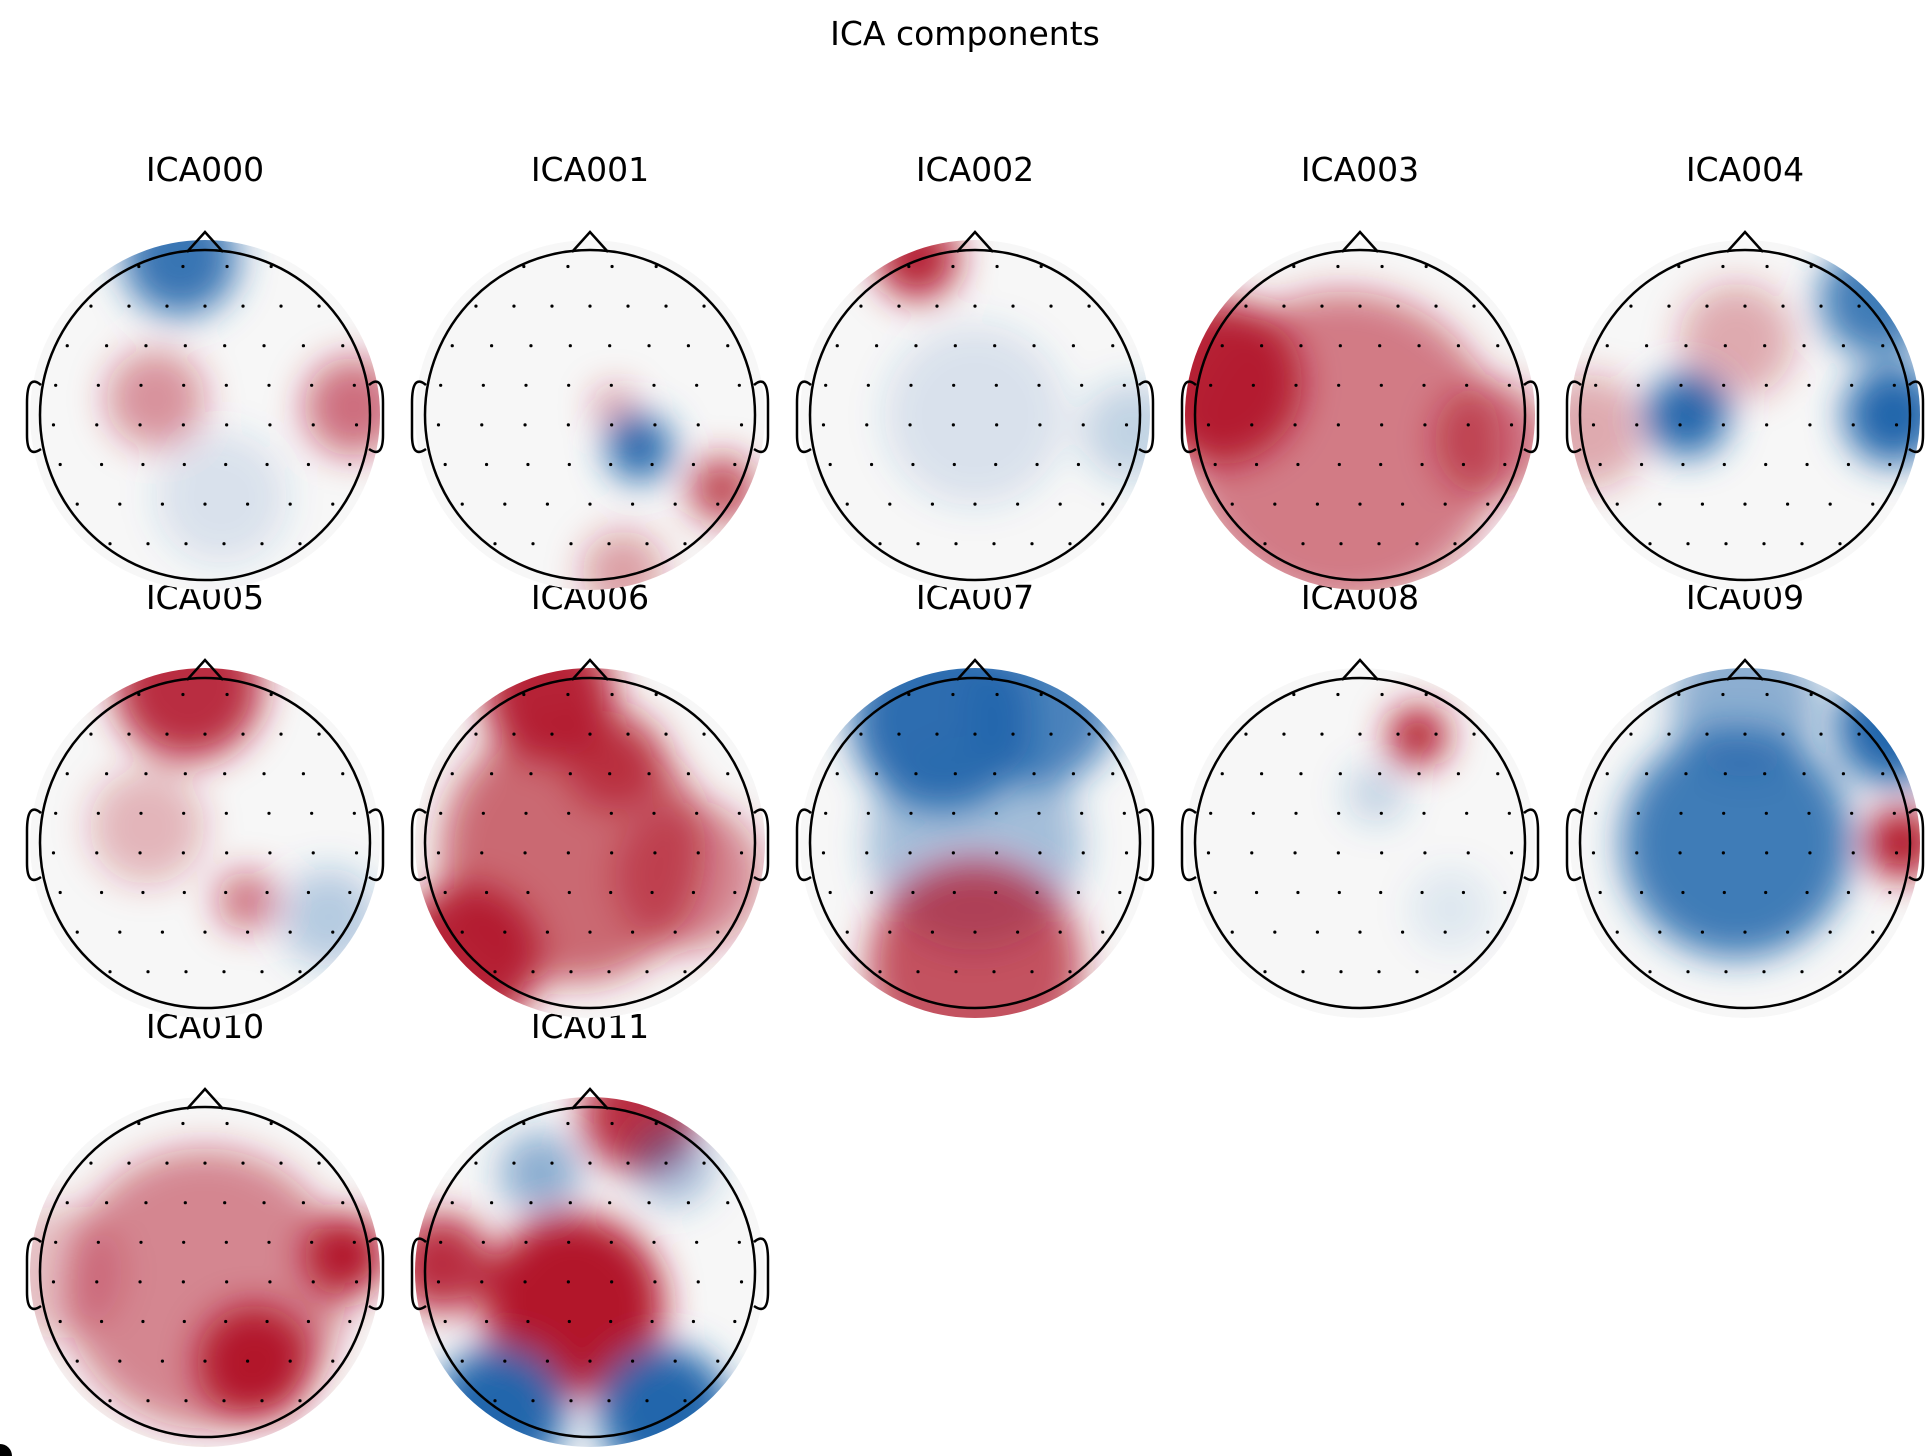 This screenshot has height=1456, width=1930. I want to click on component-title: ICA002, so click(975, 169).